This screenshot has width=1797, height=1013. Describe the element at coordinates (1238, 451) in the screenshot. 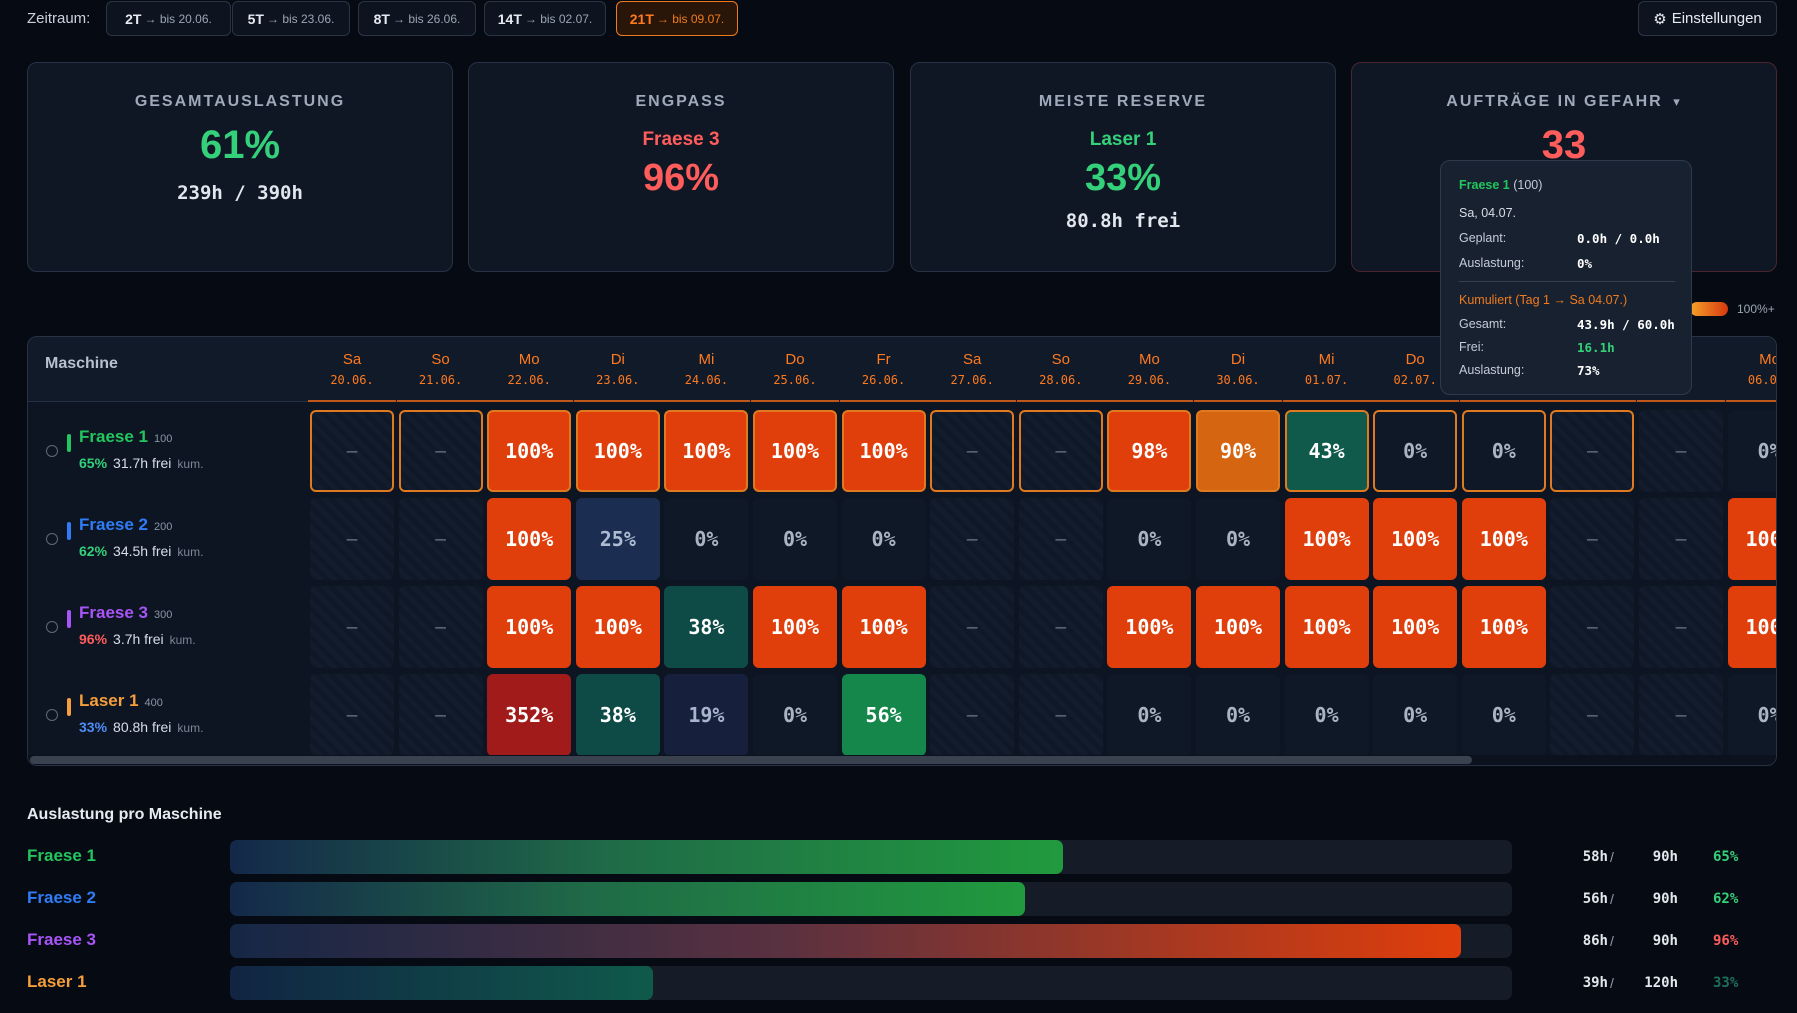

I see `heatmap-cell: 90%` at that location.